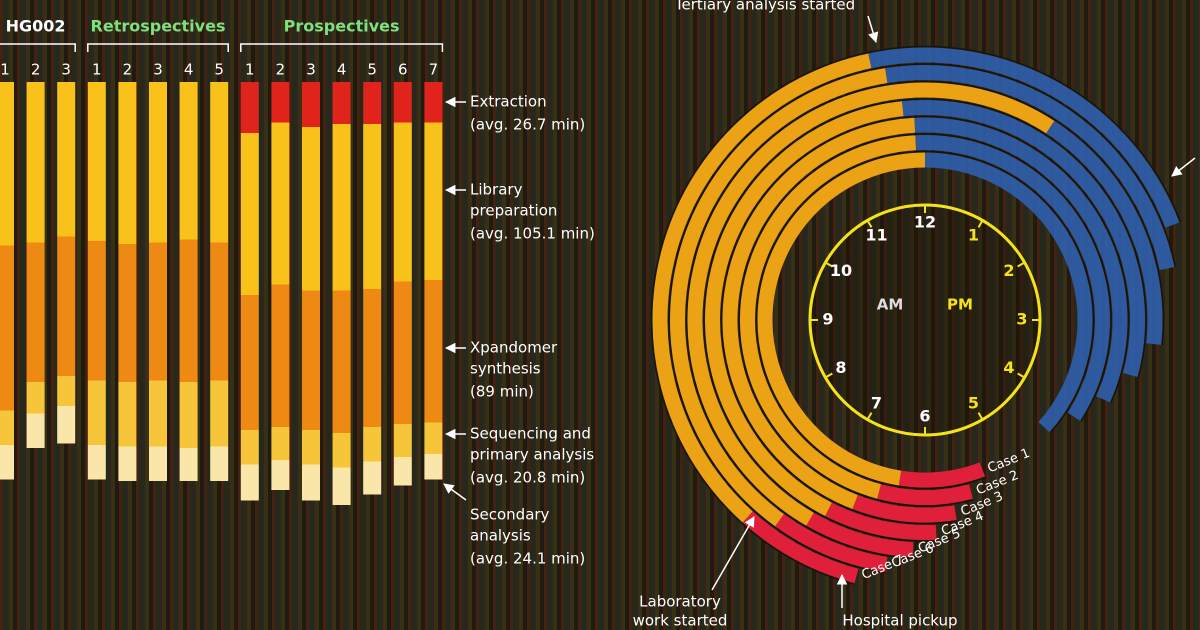 This screenshot has height=630, width=1200. What do you see at coordinates (510, 515) in the screenshot?
I see `stage-label: Secondary` at bounding box center [510, 515].